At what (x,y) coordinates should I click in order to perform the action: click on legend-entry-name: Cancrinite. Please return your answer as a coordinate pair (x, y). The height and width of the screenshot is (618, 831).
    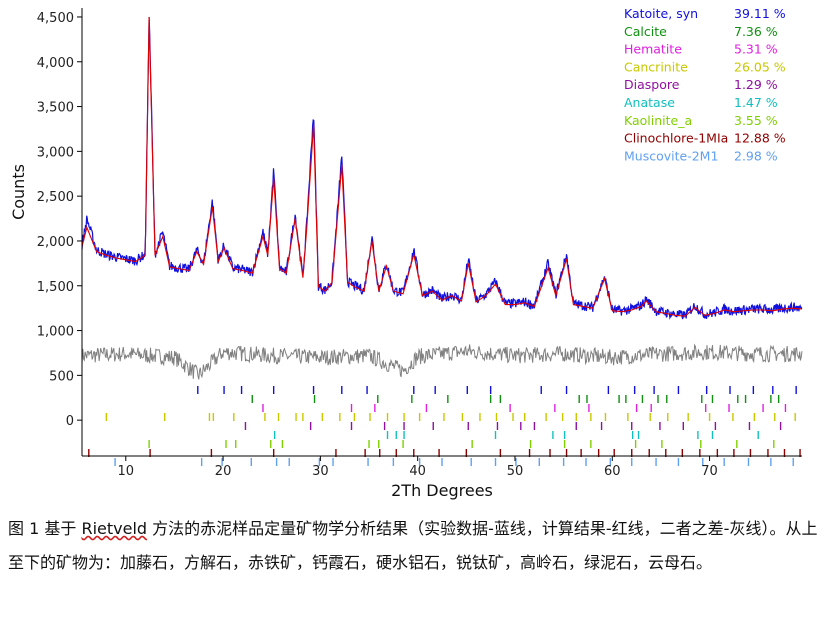
    Looking at the image, I should click on (656, 66).